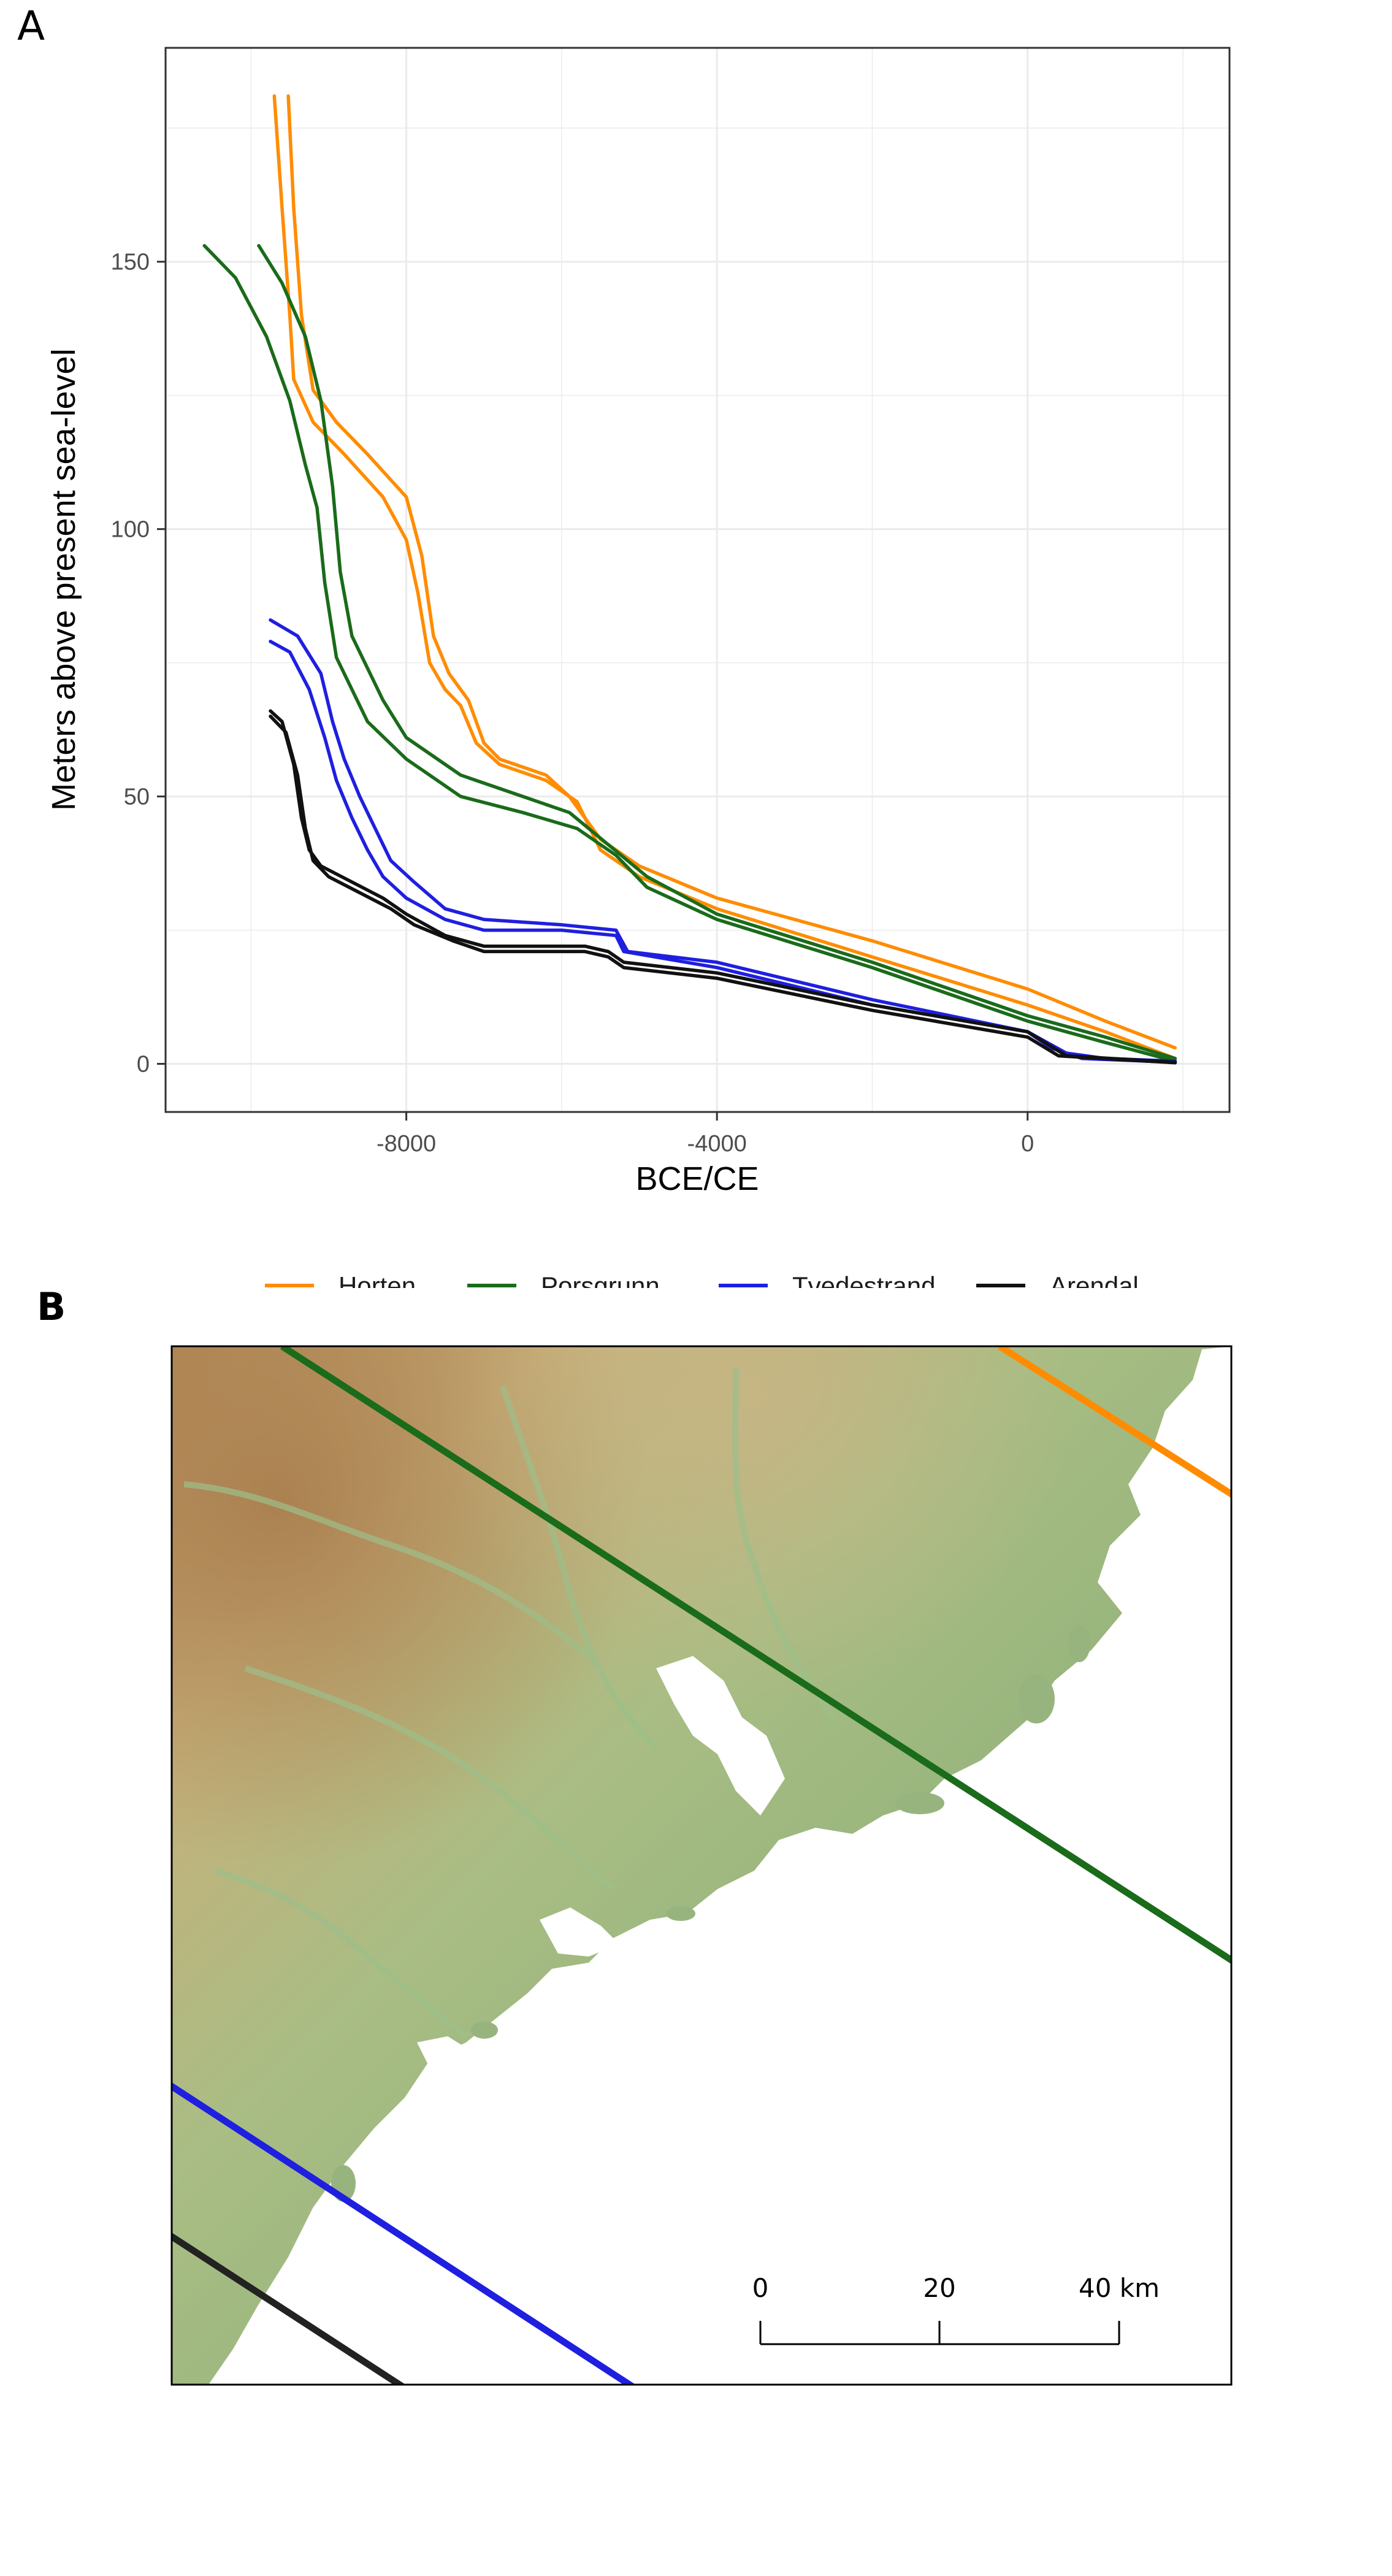 This screenshot has width=1392, height=2576. I want to click on legend-label-arendal: Arendal, so click(1094, 1279).